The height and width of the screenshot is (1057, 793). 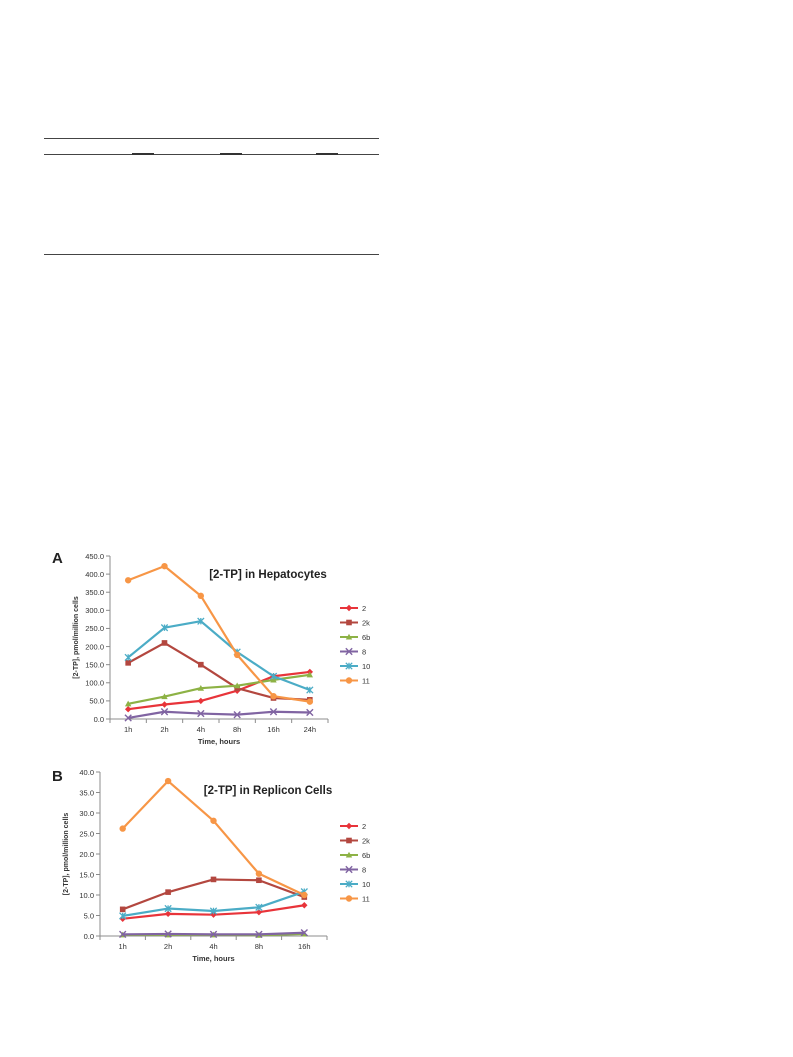 I want to click on x-tick-label: 8h, so click(x=237, y=729).